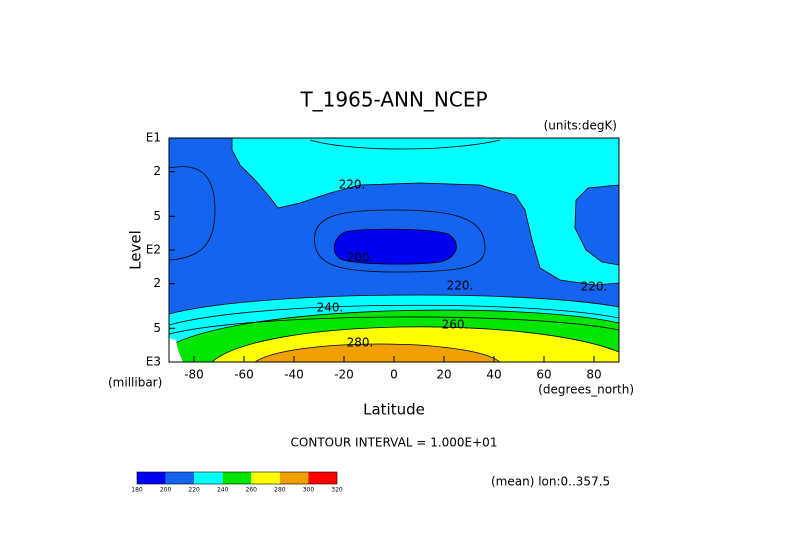  What do you see at coordinates (443, 375) in the screenshot?
I see `x-tick-label: 20` at bounding box center [443, 375].